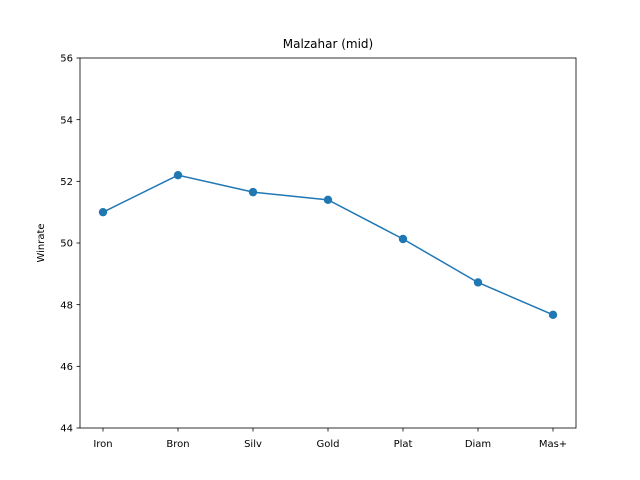 Image resolution: width=640 pixels, height=480 pixels. I want to click on x-tick-label: Mas+, so click(553, 444).